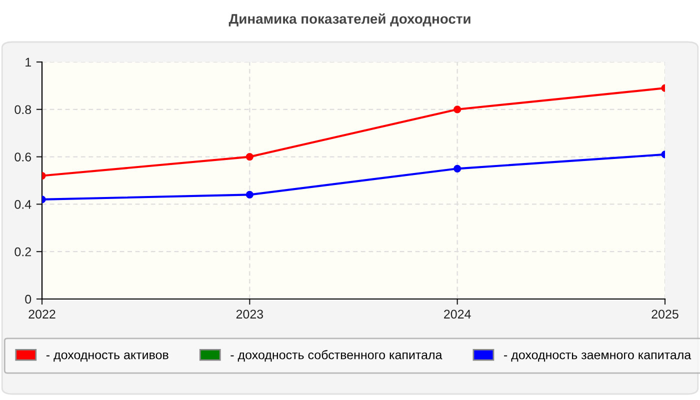  What do you see at coordinates (336, 356) in the screenshot?
I see `legend-label: - доходность собственного капитала` at bounding box center [336, 356].